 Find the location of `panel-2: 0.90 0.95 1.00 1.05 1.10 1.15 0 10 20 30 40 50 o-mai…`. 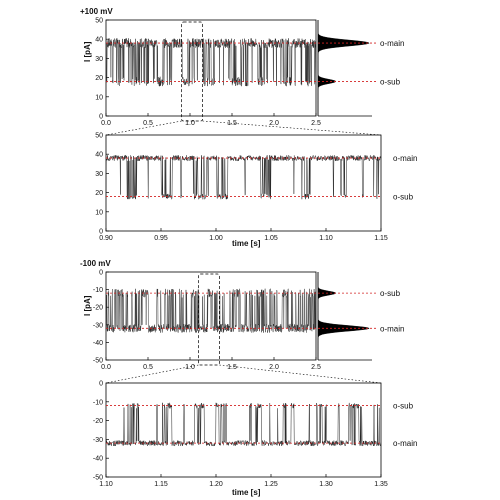

panel-2: 0.90 0.95 1.00 1.05 1.10 1.15 0 10 20 30 40 50 o-mai… is located at coordinates (256, 188).